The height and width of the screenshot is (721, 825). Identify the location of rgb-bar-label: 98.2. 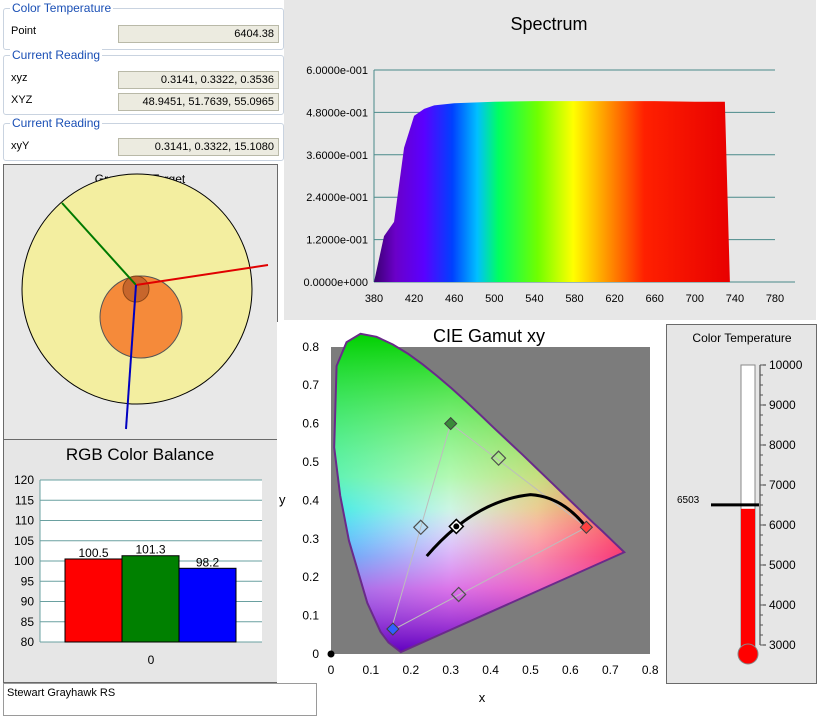
(208, 562).